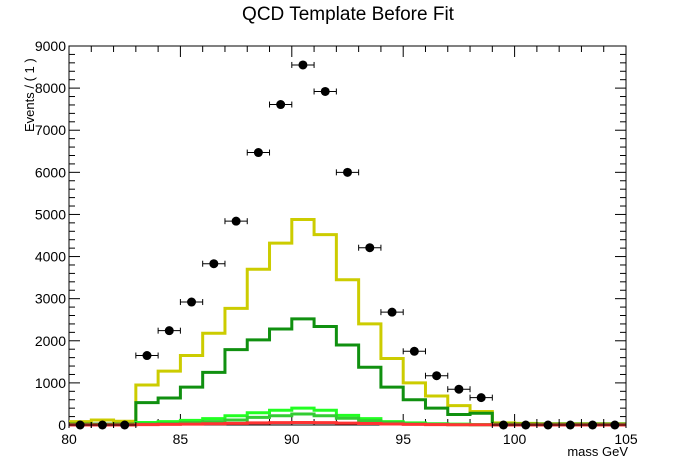 Image resolution: width=696 pixels, height=472 pixels. I want to click on y-tick-label: 0, so click(62, 425).